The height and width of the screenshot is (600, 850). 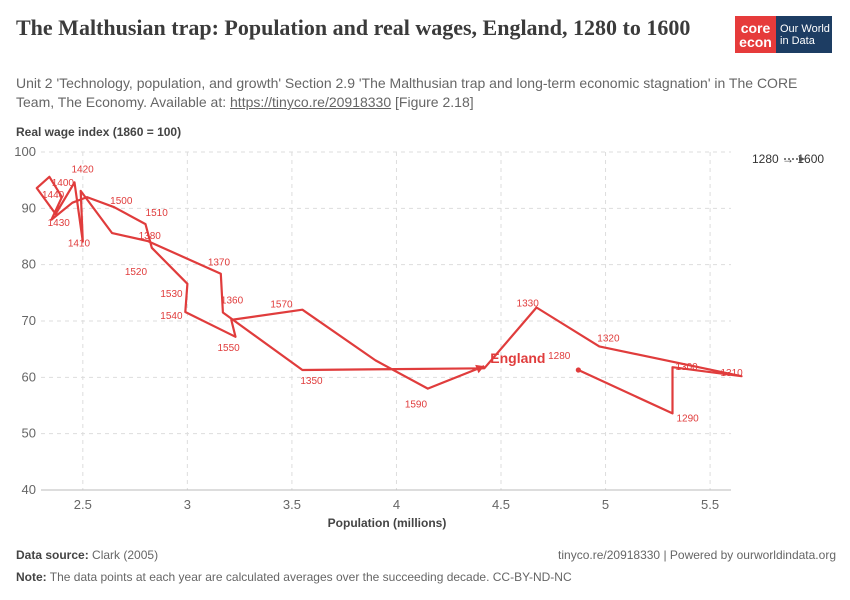 I want to click on y-tick-label: 70, so click(x=29, y=320).